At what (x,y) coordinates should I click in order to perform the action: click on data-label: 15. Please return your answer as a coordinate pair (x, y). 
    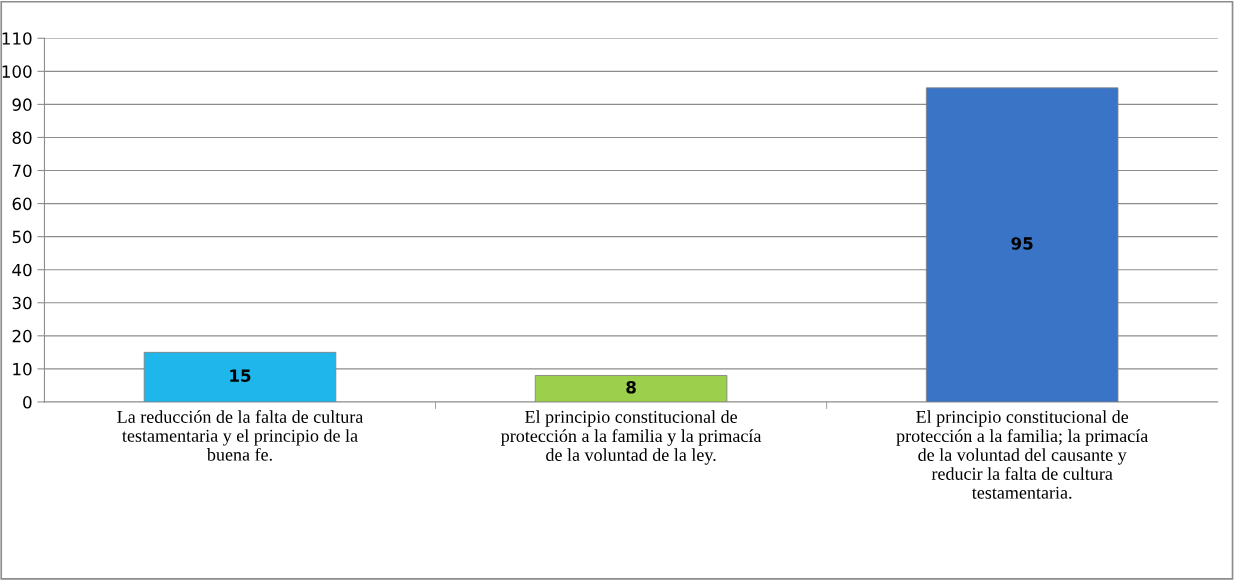
    Looking at the image, I should click on (240, 375).